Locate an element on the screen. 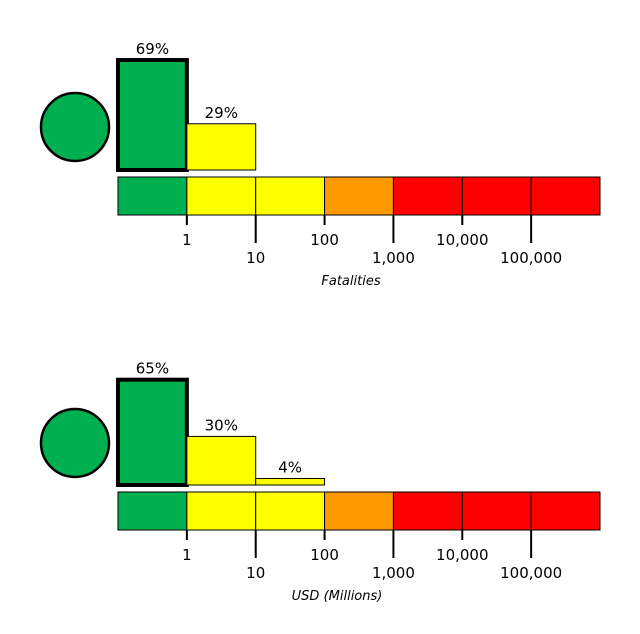 Image resolution: width=640 pixels, height=634 pixels. bar-data-label: 4% is located at coordinates (290, 468).